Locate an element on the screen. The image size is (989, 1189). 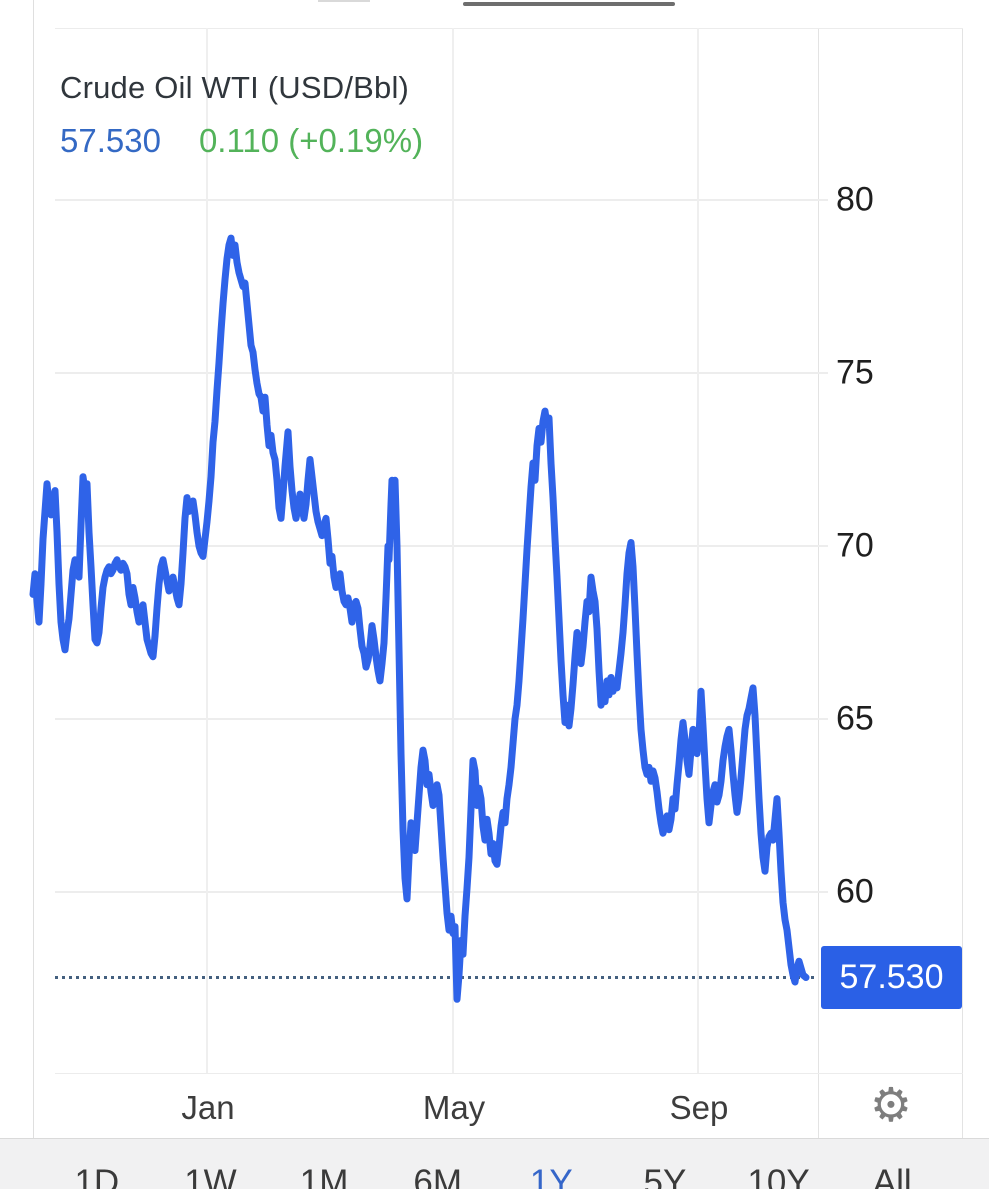
range-button-1w: 1W is located at coordinates (211, 1164).